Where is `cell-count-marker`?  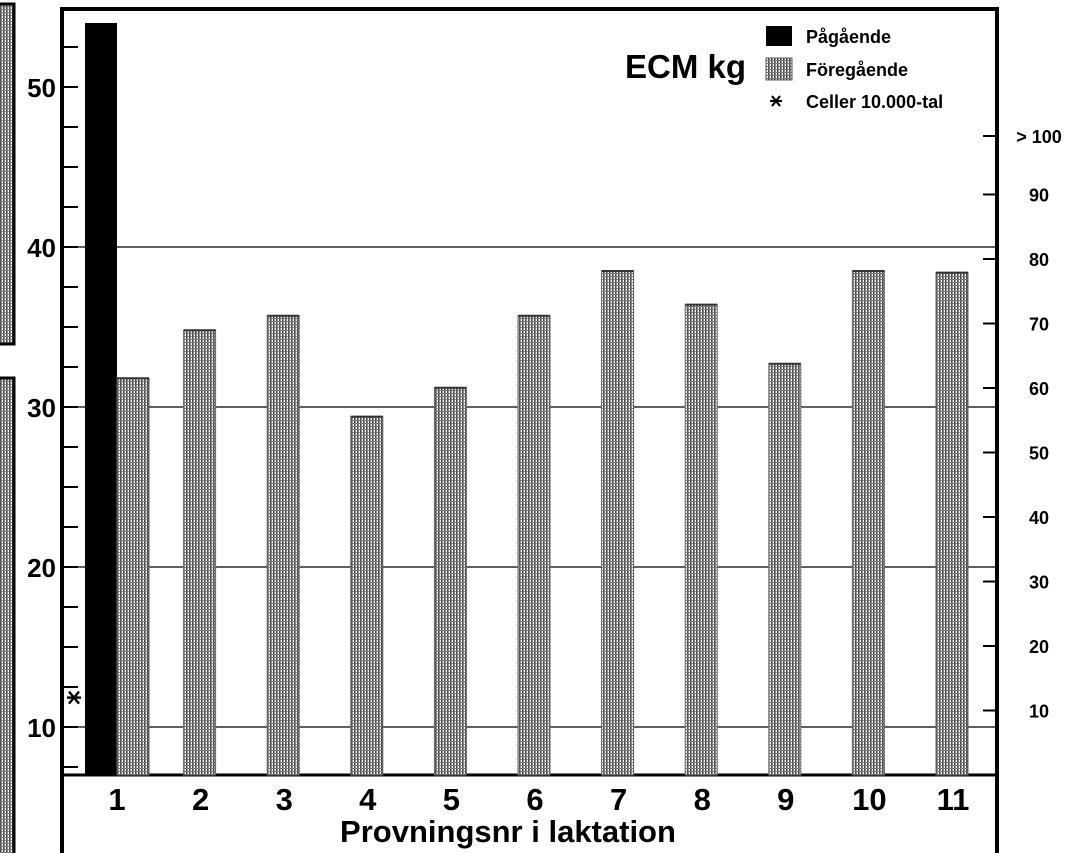
cell-count-marker is located at coordinates (74, 697).